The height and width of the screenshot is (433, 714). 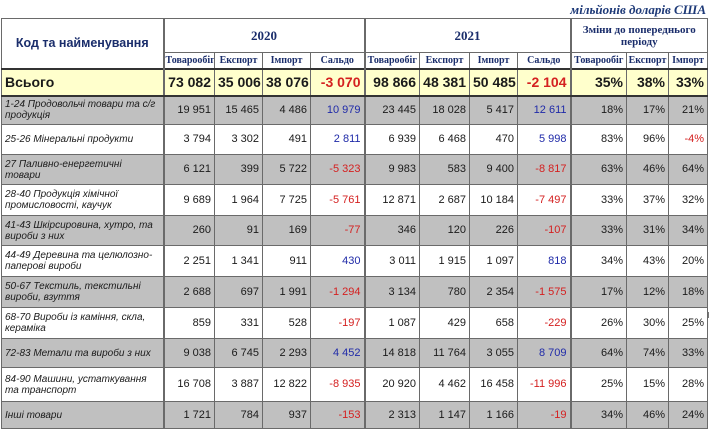 I want to click on table-cell: 11 764, so click(x=444, y=353).